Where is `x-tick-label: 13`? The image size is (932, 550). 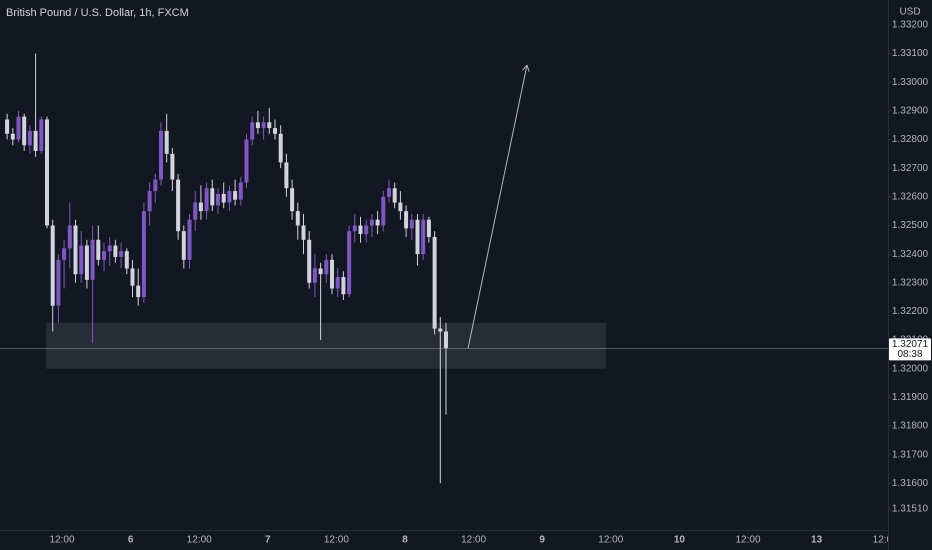
x-tick-label: 13 is located at coordinates (817, 540).